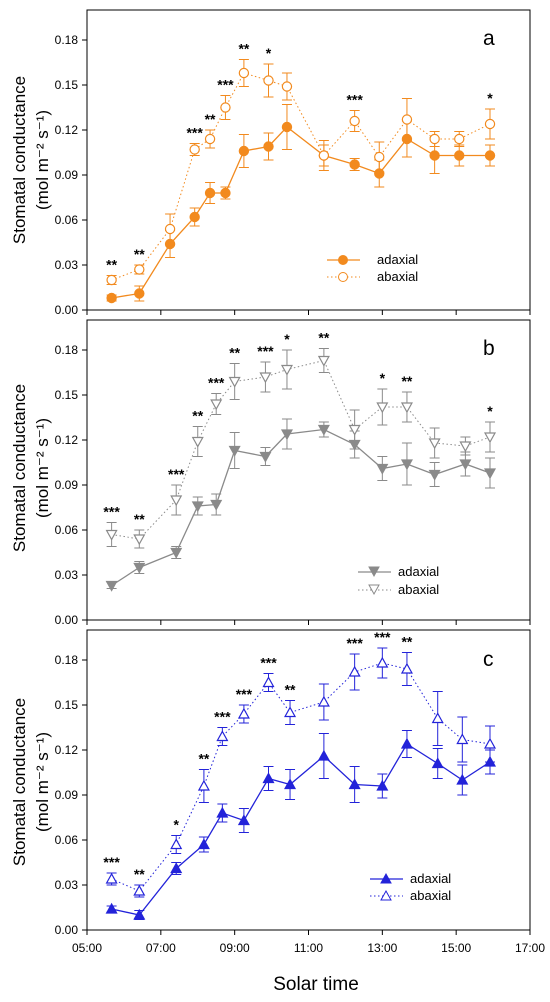 The height and width of the screenshot is (1002, 550). Describe the element at coordinates (530, 948) in the screenshot. I see `x-tick-label: 17:00` at that location.